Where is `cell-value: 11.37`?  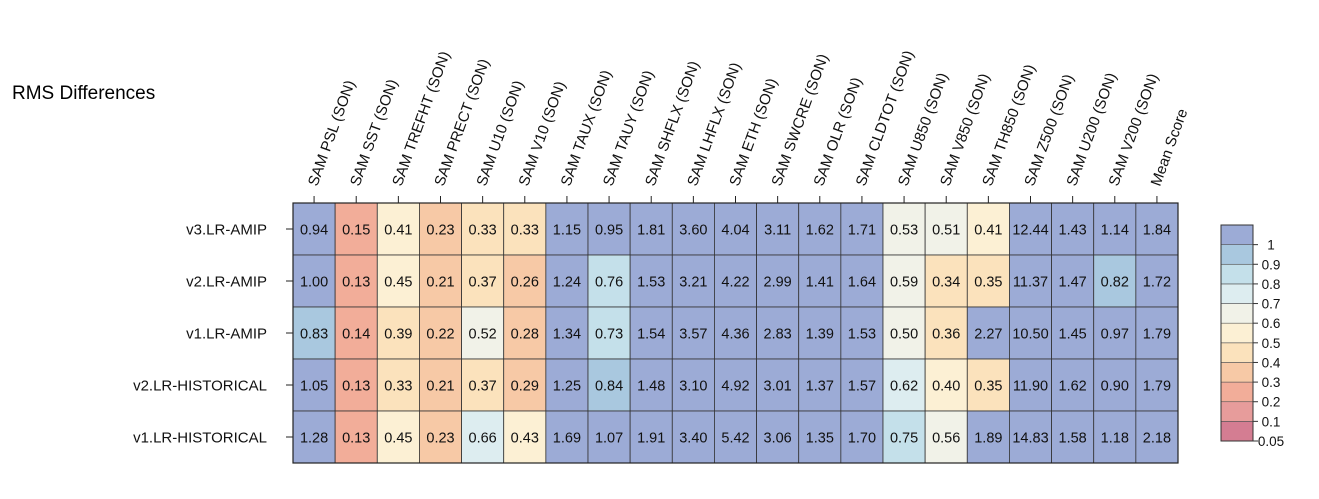
cell-value: 11.37 is located at coordinates (1030, 283).